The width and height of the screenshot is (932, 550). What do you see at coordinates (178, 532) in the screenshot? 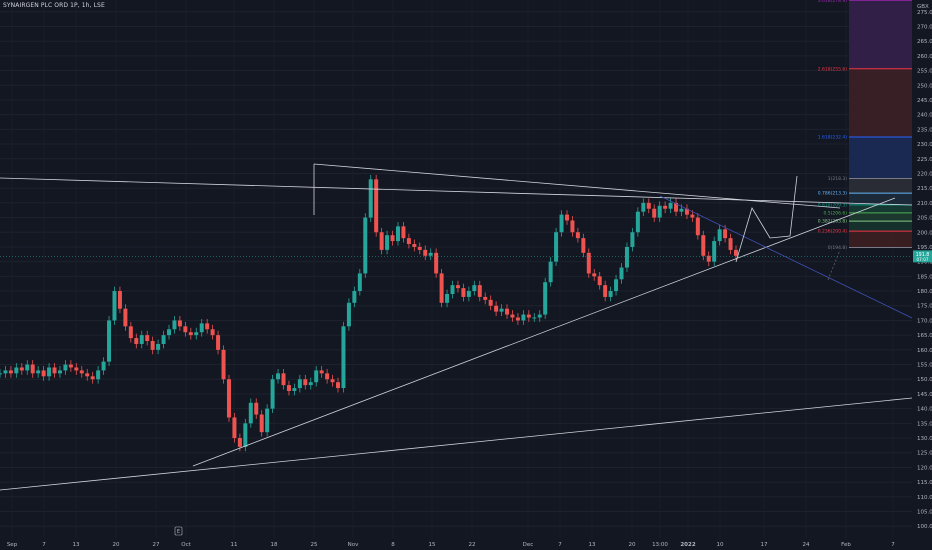
I see `event-badge-label: E` at bounding box center [178, 532].